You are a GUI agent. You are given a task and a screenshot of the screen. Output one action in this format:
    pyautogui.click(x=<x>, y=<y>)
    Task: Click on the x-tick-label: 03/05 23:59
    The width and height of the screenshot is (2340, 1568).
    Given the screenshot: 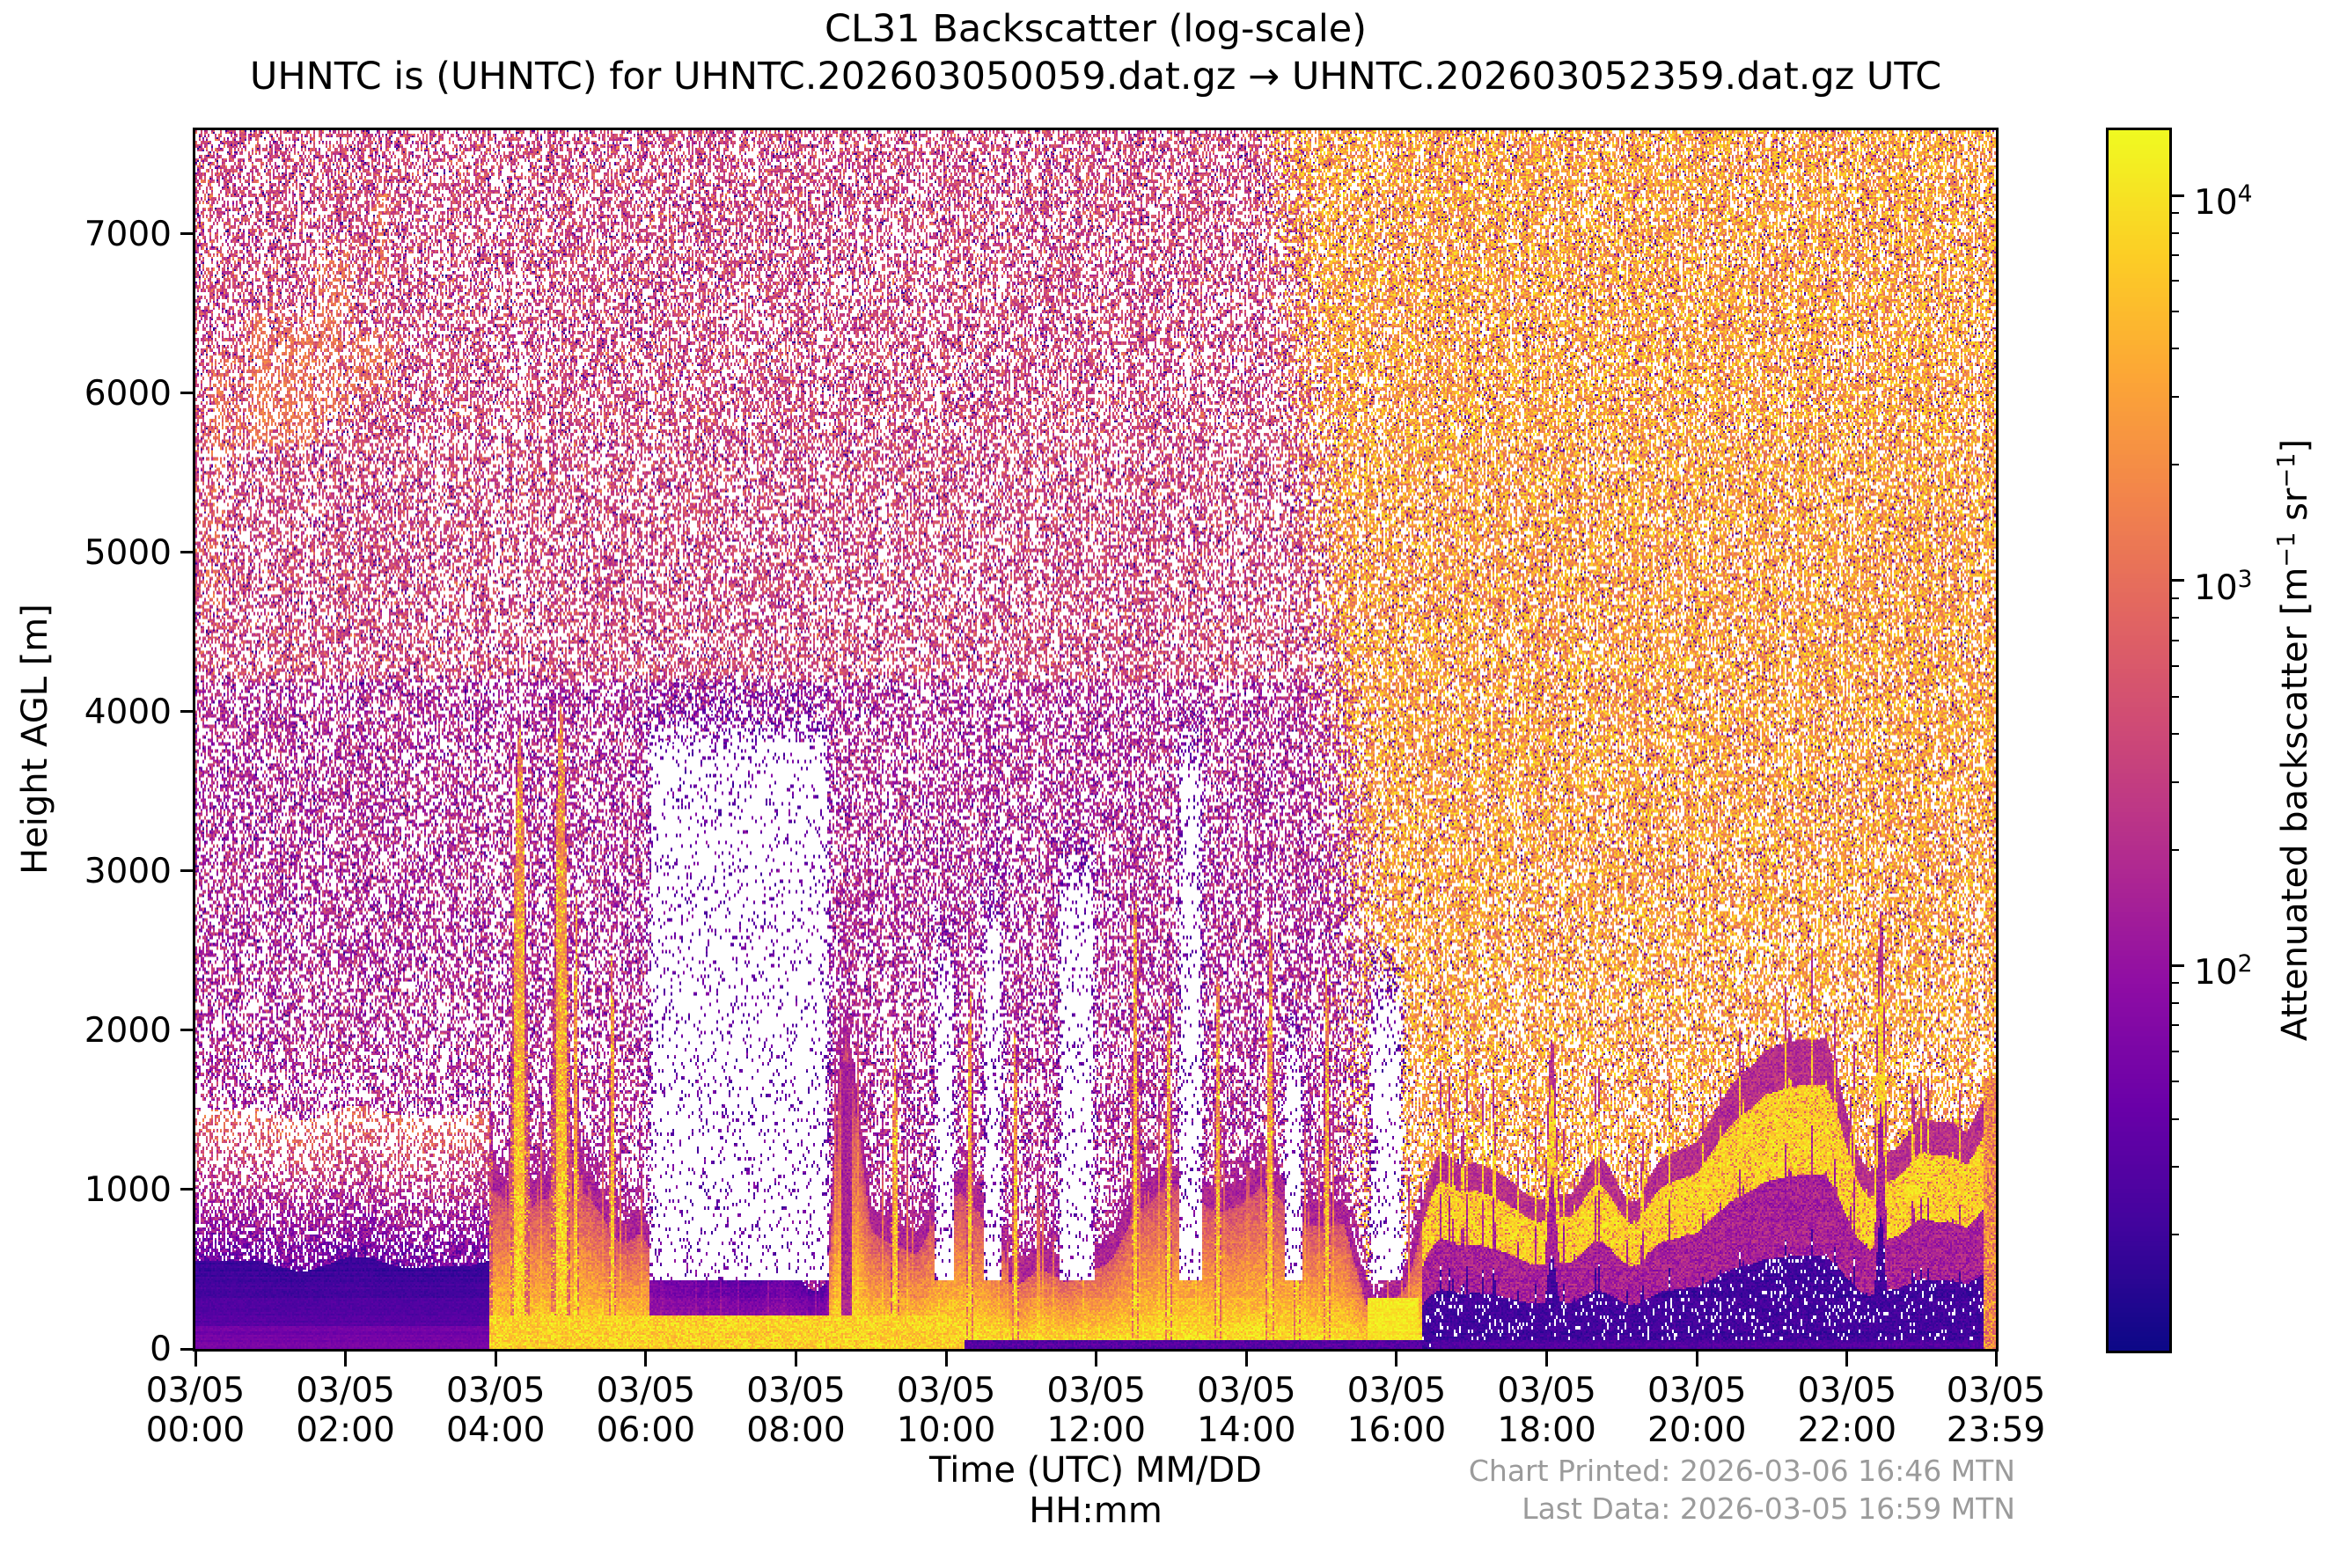 What is the action you would take?
    pyautogui.click(x=1996, y=1411)
    